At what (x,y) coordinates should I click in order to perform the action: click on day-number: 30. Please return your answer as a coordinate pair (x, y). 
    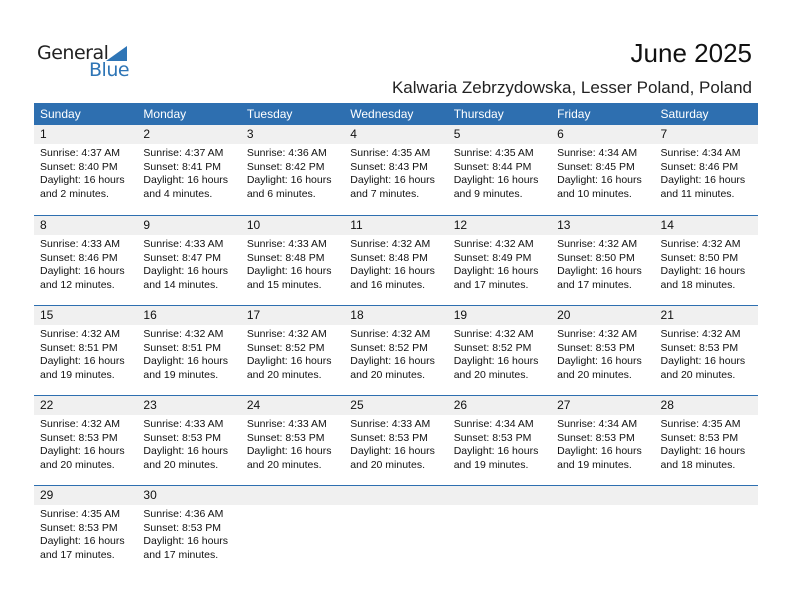
    Looking at the image, I should click on (189, 495).